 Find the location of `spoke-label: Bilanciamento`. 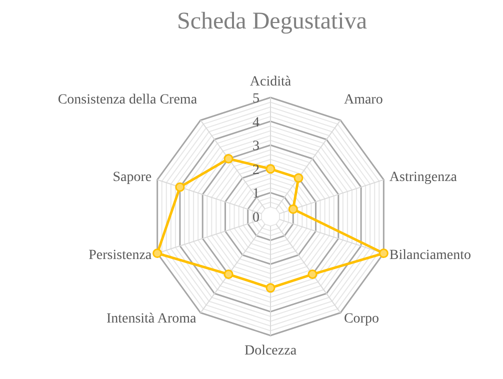

spoke-label: Bilanciamento is located at coordinates (430, 256).